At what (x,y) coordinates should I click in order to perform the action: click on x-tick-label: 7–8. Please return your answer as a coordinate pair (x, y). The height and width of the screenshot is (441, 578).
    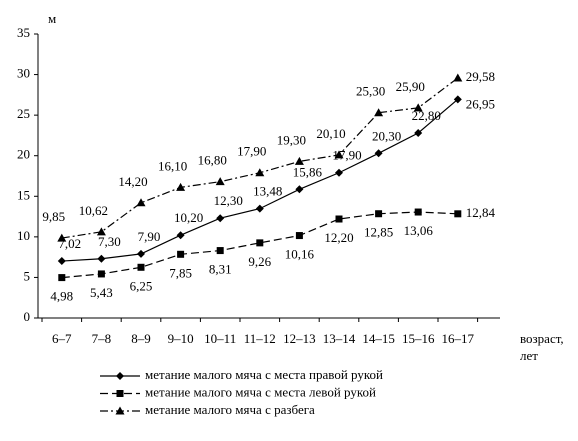
    Looking at the image, I should click on (102, 338).